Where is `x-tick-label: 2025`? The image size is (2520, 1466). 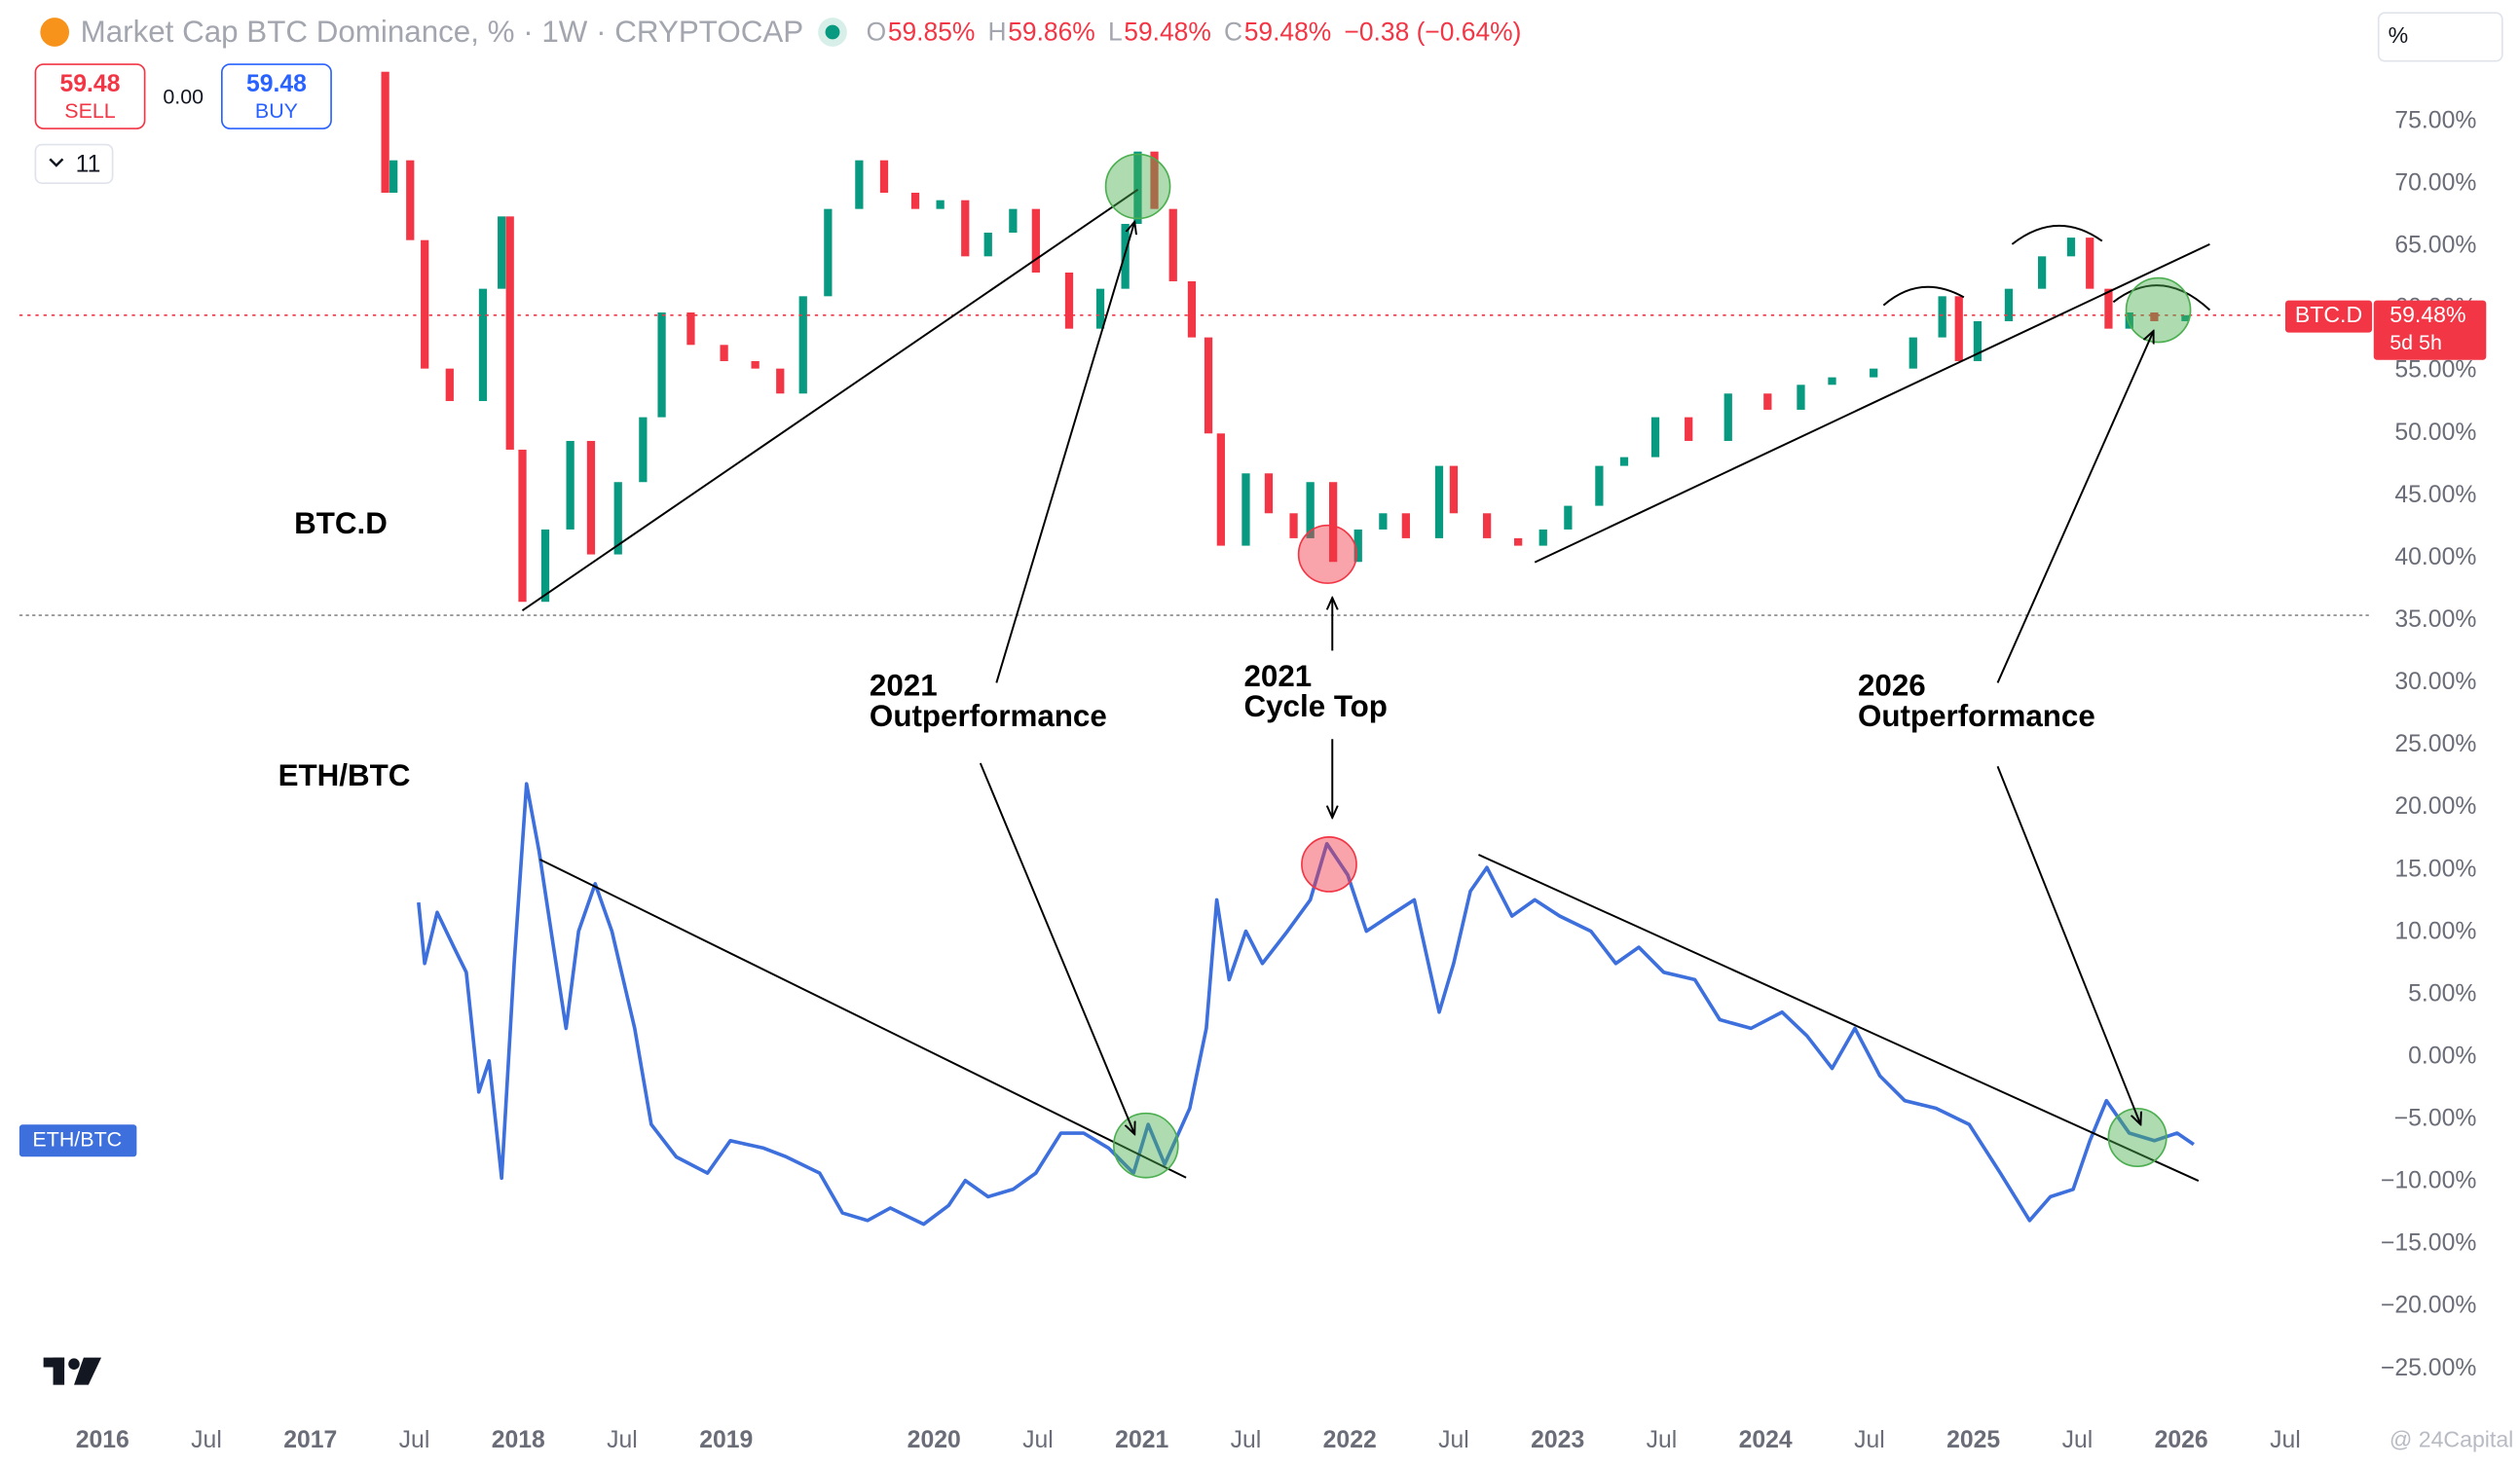 x-tick-label: 2025 is located at coordinates (1973, 1440).